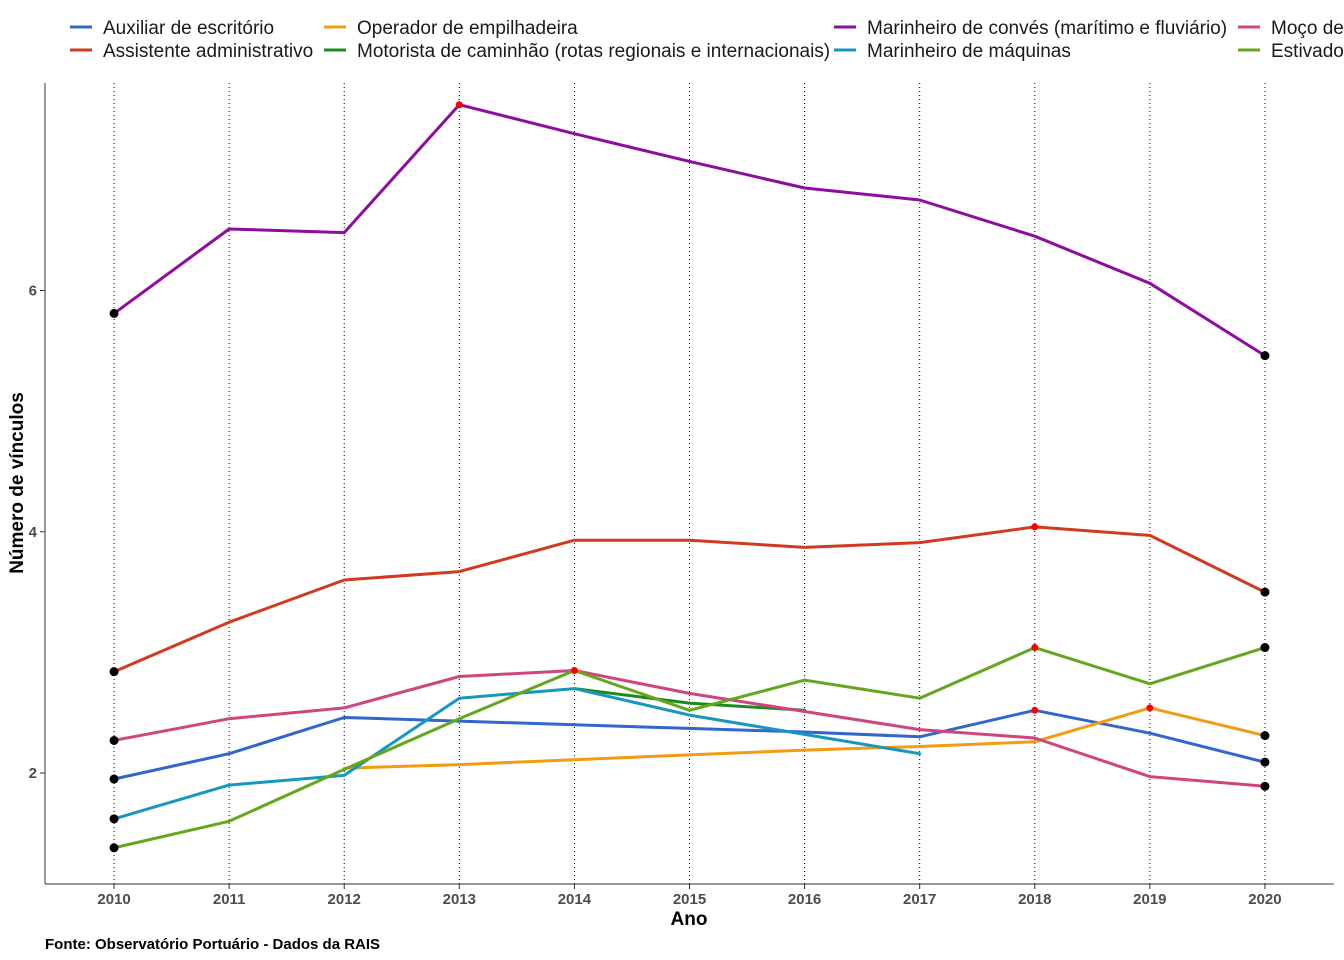 This screenshot has width=1344, height=960. Describe the element at coordinates (188, 28) in the screenshot. I see `legend-label-0: Auxiliar de escritório` at that location.